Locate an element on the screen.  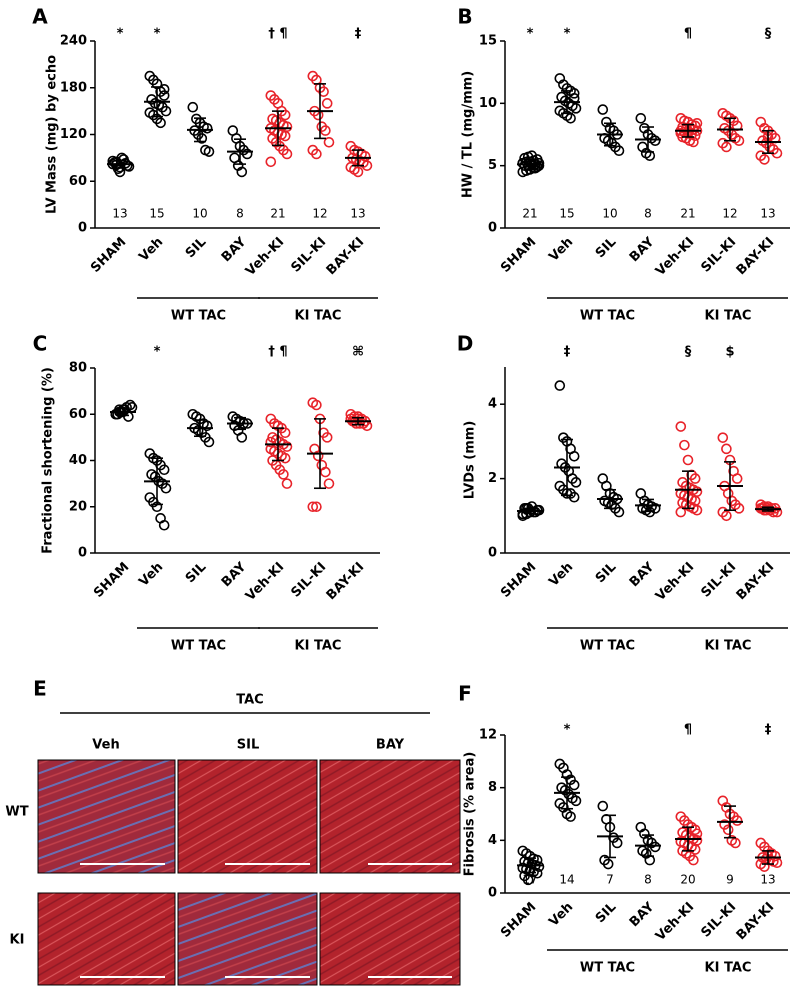
group-label: WT TAC is located at coordinates (607, 968).